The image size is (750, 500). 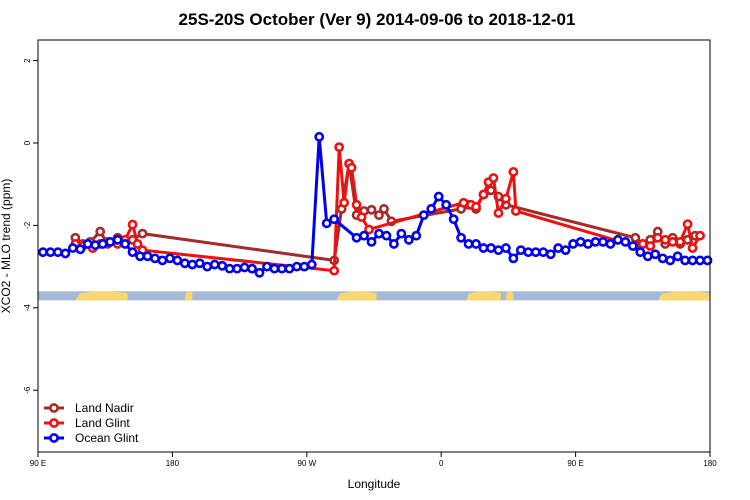 I want to click on legend-entry: Land Glint, so click(x=87, y=423).